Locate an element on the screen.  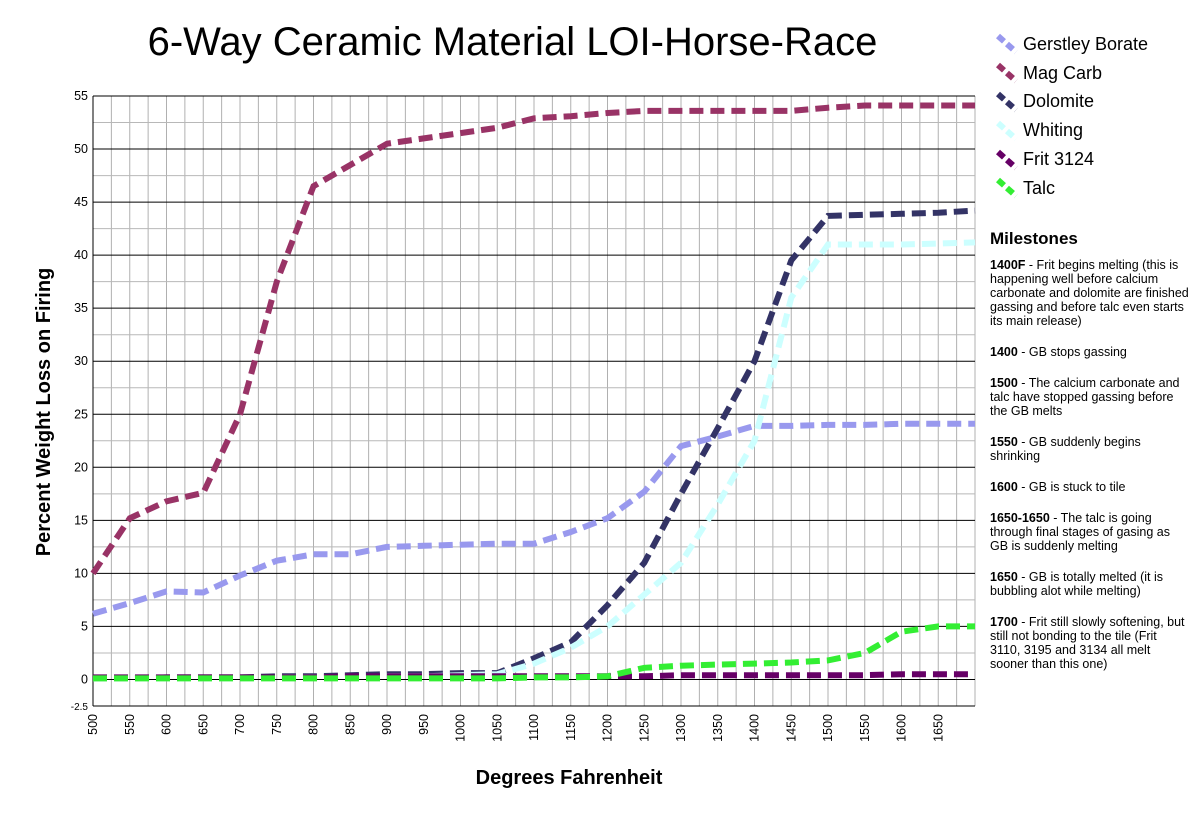
x-tick-label: 500 is located at coordinates (93, 724).